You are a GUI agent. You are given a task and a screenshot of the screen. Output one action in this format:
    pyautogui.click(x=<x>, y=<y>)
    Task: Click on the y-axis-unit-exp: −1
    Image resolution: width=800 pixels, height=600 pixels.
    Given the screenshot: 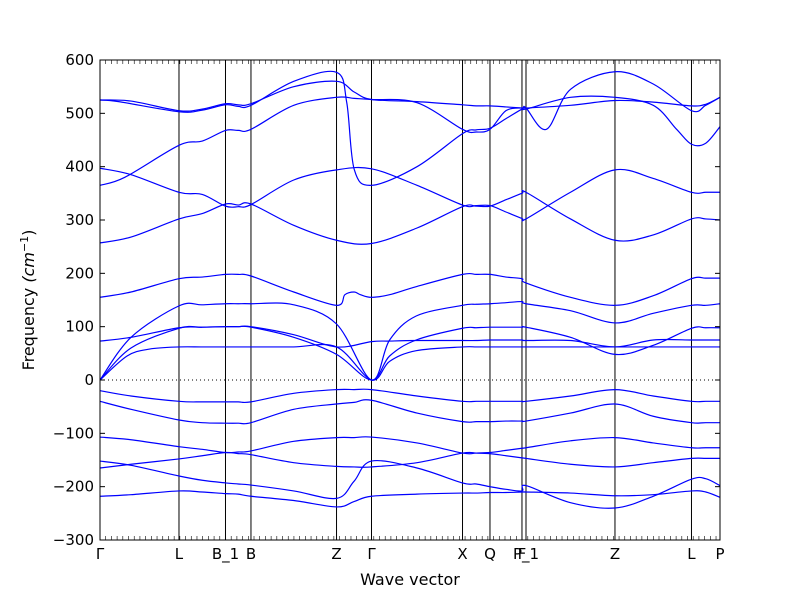 What is the action you would take?
    pyautogui.click(x=24, y=244)
    